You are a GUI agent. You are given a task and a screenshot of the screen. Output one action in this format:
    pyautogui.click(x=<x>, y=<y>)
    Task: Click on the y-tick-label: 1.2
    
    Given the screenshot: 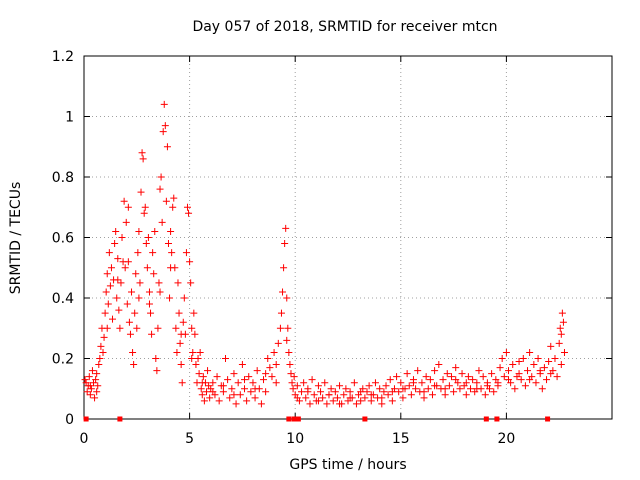 What is the action you would take?
    pyautogui.click(x=63, y=57)
    